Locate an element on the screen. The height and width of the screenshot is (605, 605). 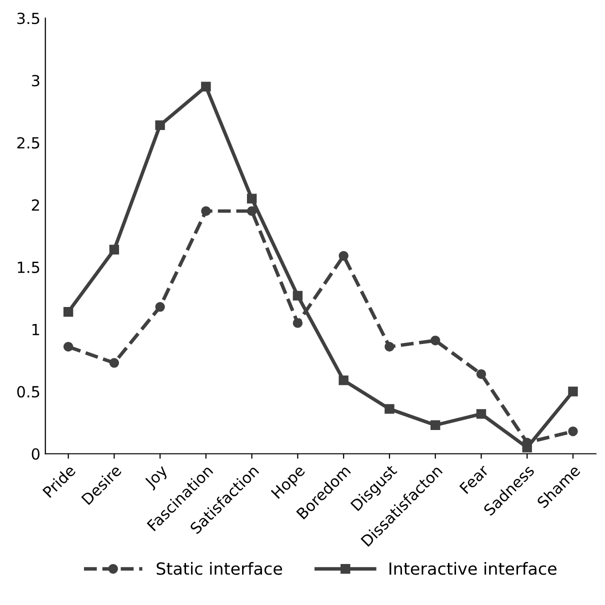
legend-label: Static interface is located at coordinates (219, 568).